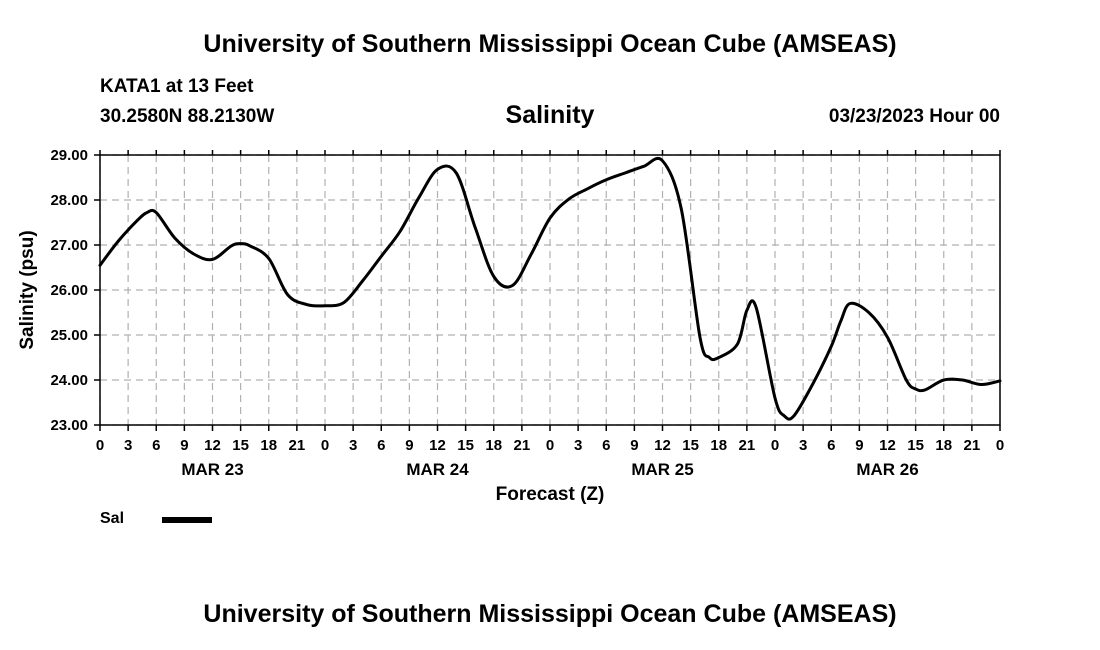 This screenshot has width=1100, height=650. What do you see at coordinates (550, 494) in the screenshot?
I see `x-axis-label: Forecast (Z)` at bounding box center [550, 494].